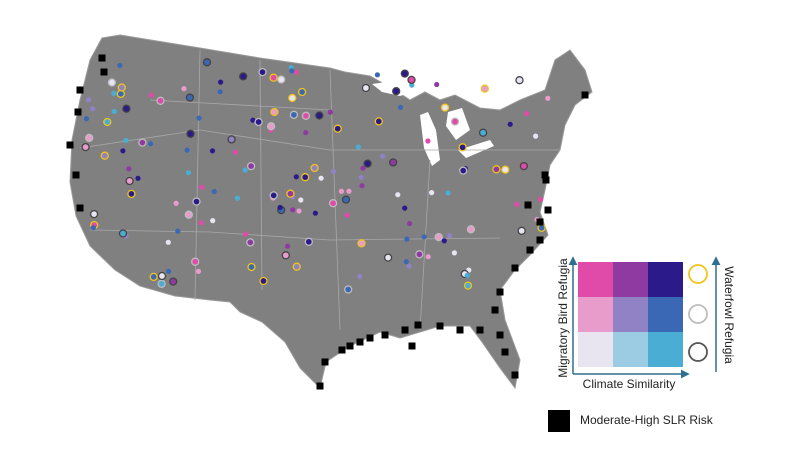  I want to click on lake-michigan, so click(430, 139).